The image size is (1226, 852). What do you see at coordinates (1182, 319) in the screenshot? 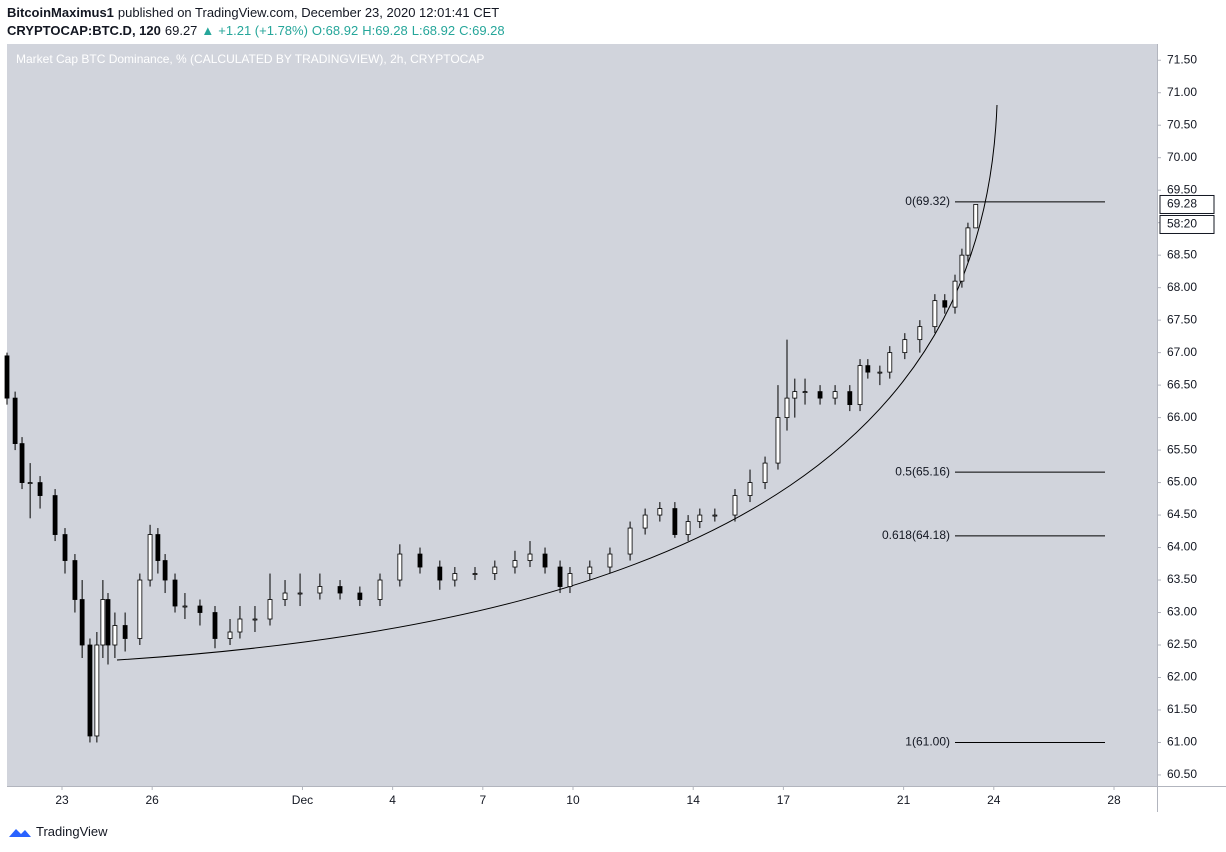
I see `y-tick-label: 67.50` at bounding box center [1182, 319].